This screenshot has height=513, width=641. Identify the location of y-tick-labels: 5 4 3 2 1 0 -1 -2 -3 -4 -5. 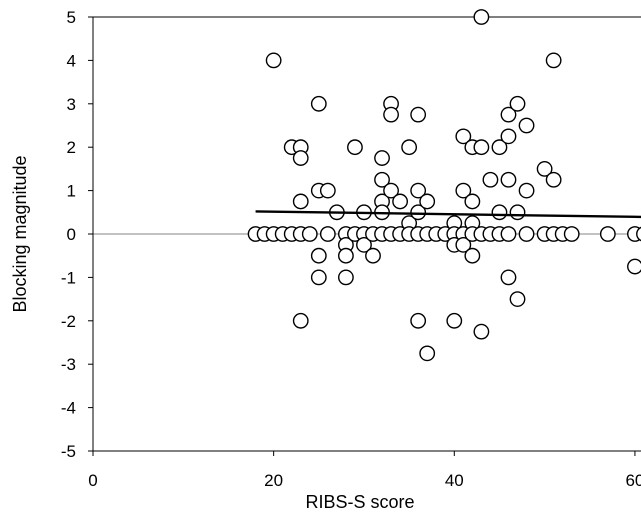
(77, 234).